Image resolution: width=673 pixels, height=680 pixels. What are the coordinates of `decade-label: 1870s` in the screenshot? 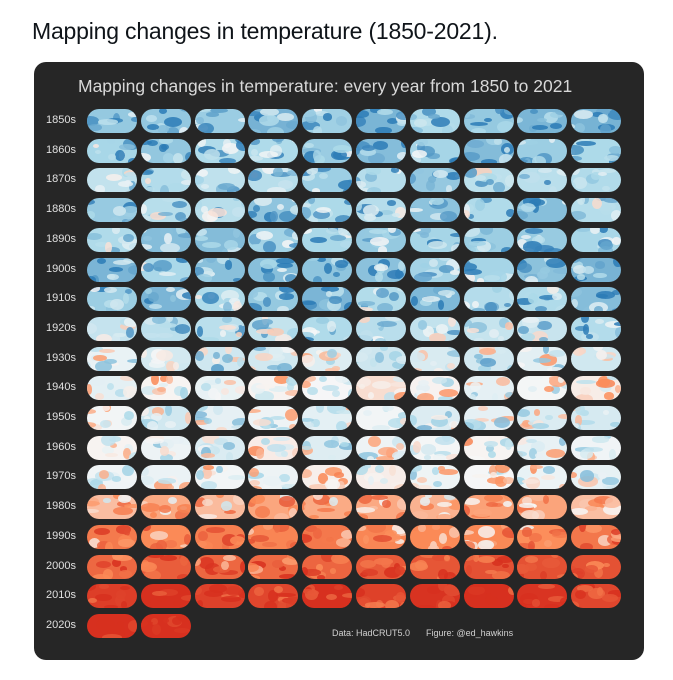 It's located at (61, 179).